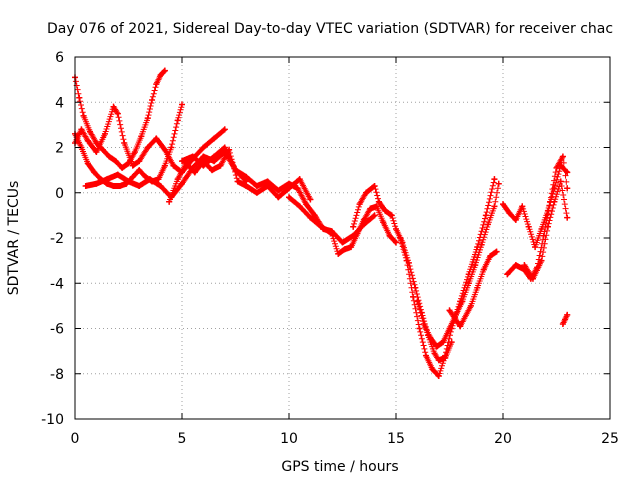  Describe the element at coordinates (59, 103) in the screenshot. I see `y-tick-label: 4` at that location.